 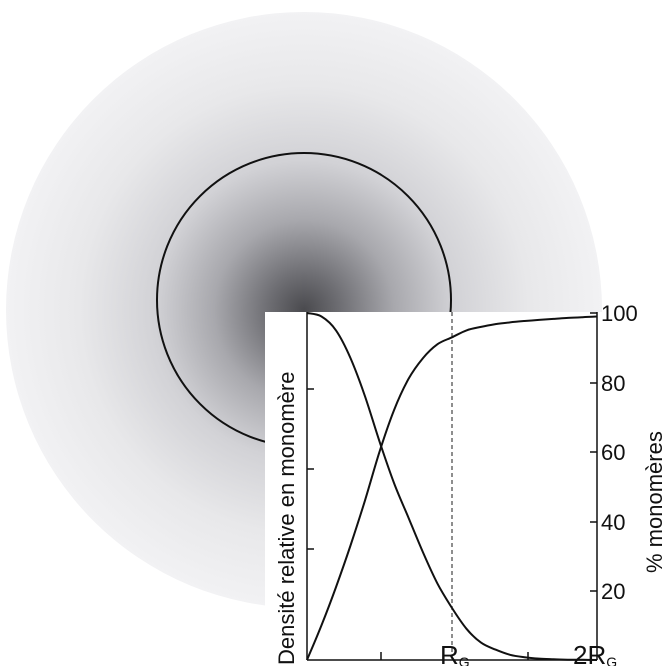 I want to click on right-axis-label: % monomères, so click(x=654, y=502).